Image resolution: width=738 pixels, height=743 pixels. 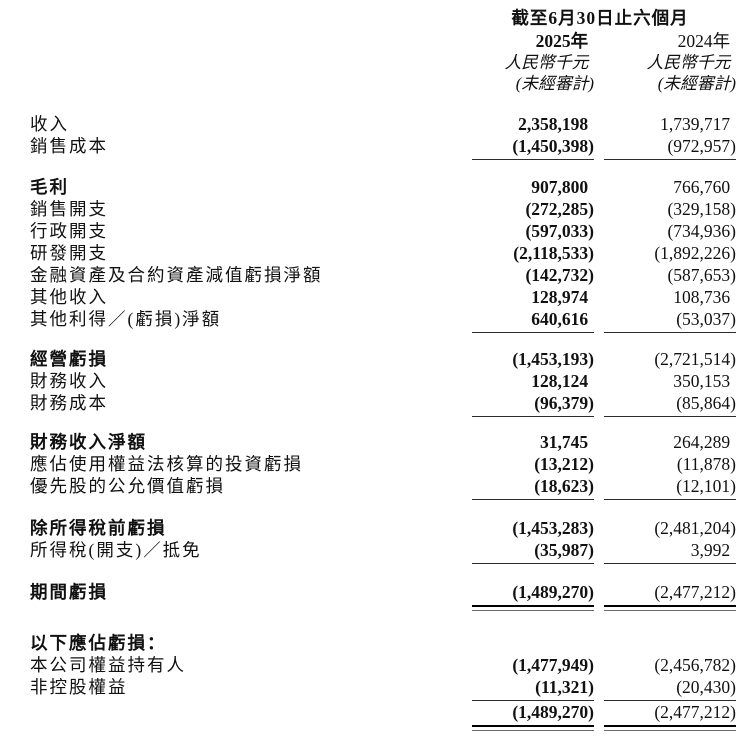 What do you see at coordinates (384, 442) in the screenshot?
I see `row-net-finance-income: 財務收入淨額 31,745) 264,289)` at bounding box center [384, 442].